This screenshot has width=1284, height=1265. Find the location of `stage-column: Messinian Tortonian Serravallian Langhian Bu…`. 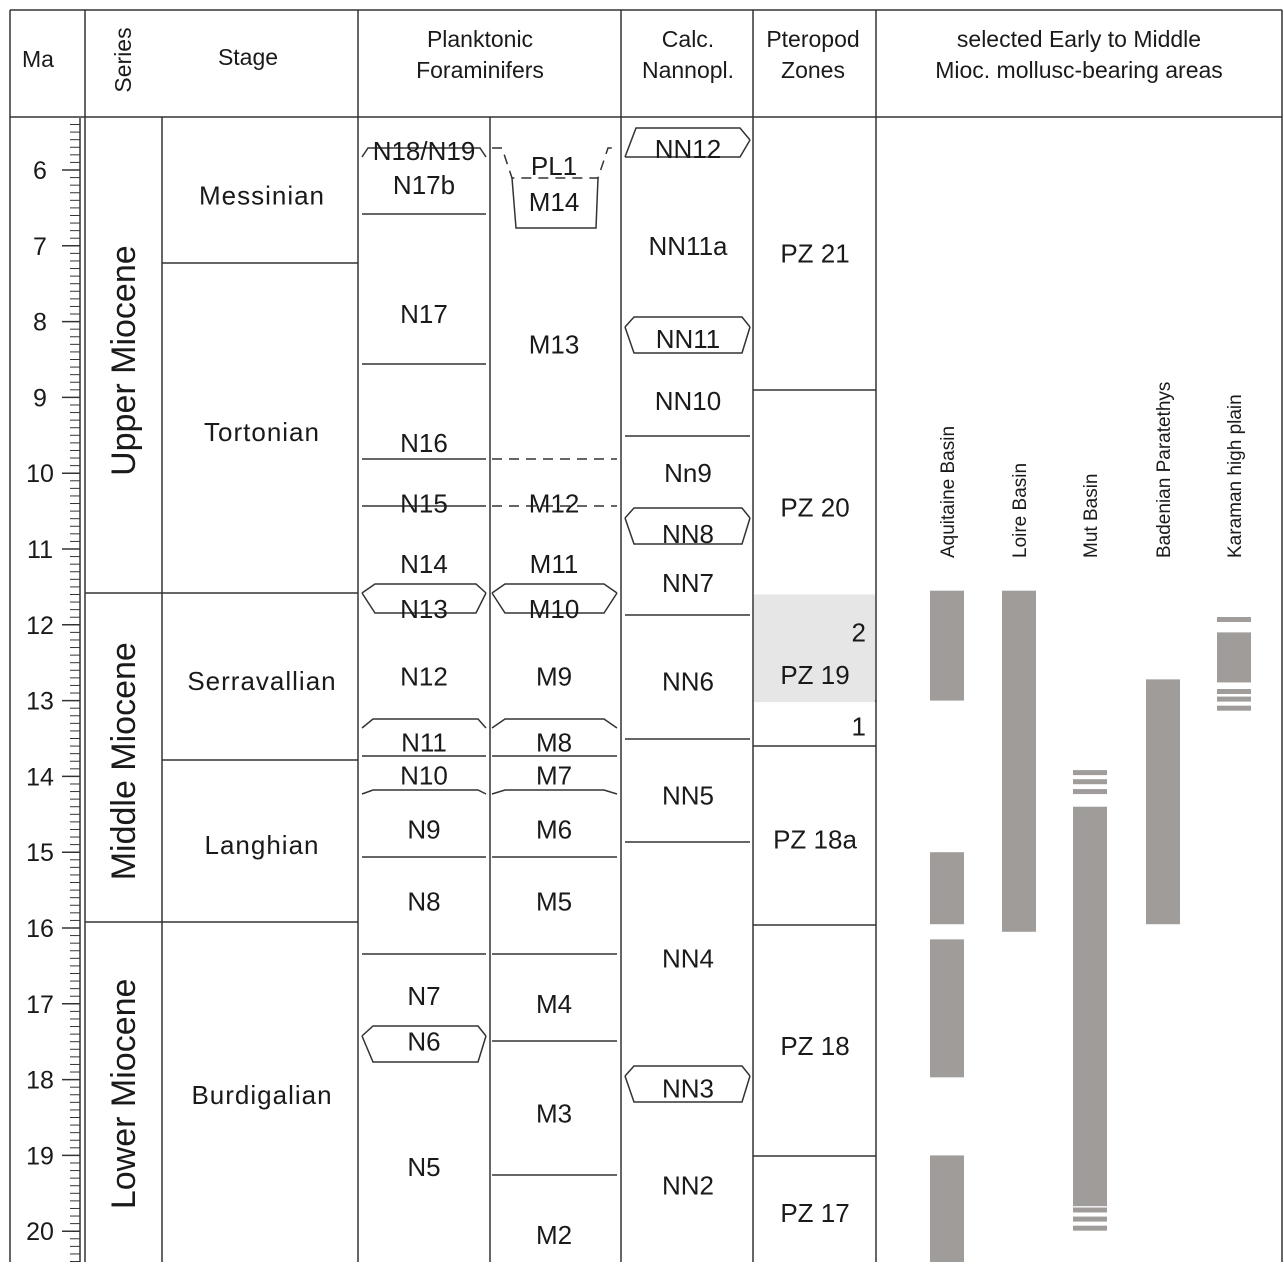

stage-column: Messinian Tortonian Serravallian Langhian Bu… is located at coordinates (261, 645).